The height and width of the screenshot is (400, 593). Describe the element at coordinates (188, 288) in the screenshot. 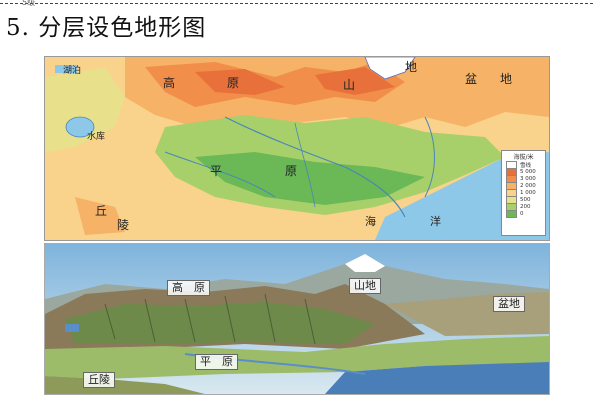

I see `pano-label-plateau: 高 原` at that location.